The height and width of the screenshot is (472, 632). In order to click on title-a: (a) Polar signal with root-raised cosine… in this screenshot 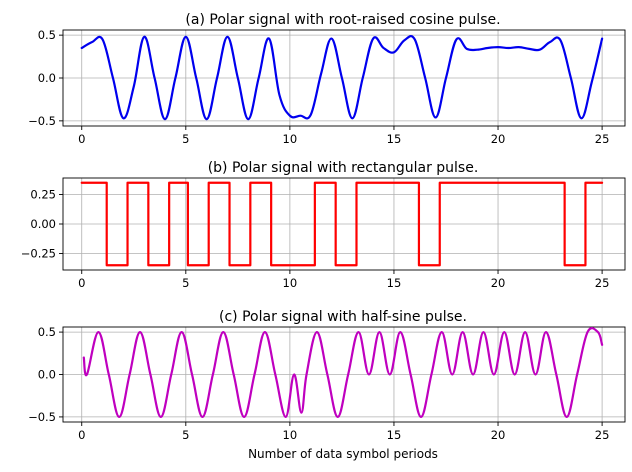, I will do `click(342, 20)`.